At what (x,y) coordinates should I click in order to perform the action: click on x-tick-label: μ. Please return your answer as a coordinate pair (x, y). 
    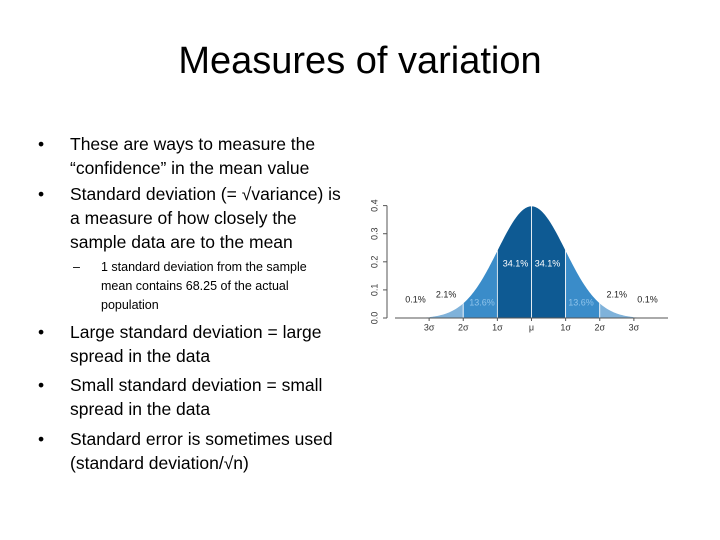
    Looking at the image, I should click on (531, 327).